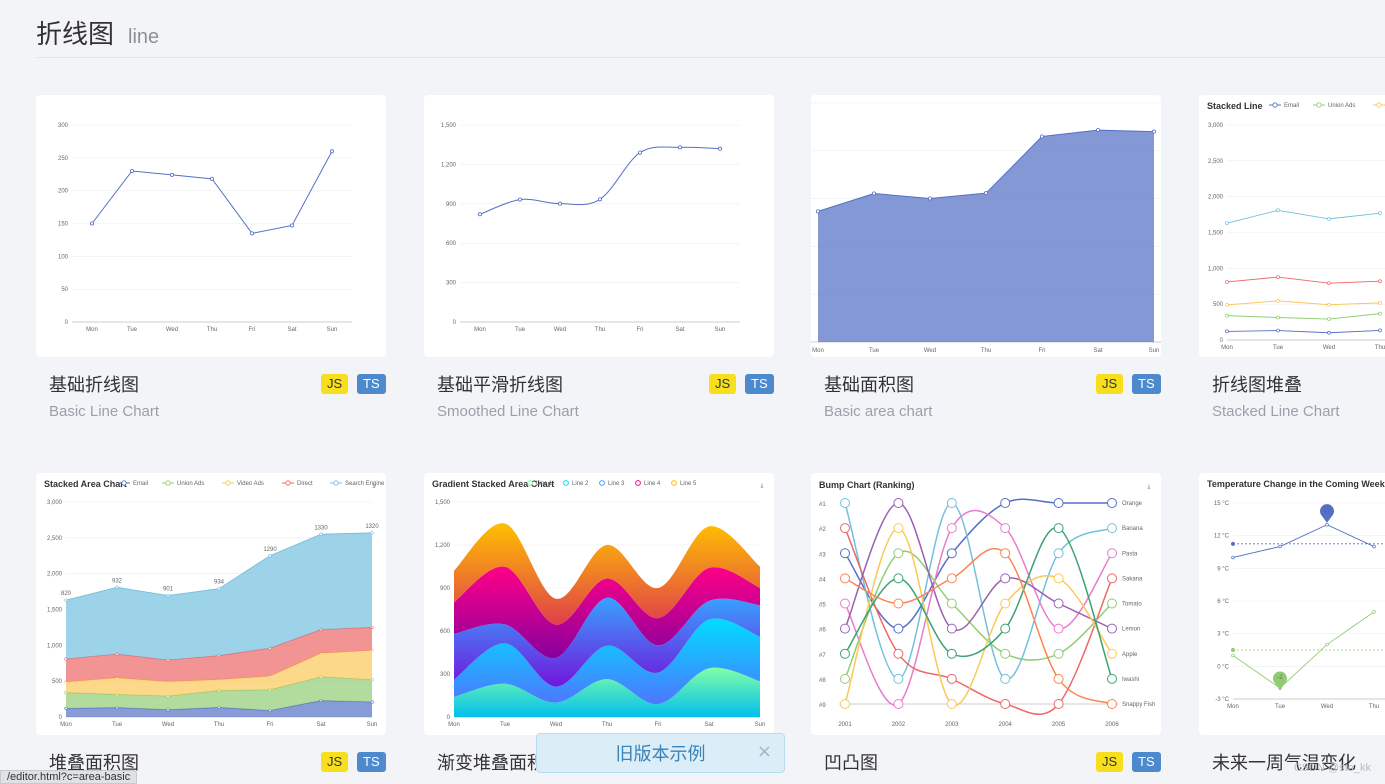 The image size is (1385, 784). Describe the element at coordinates (1284, 763) in the screenshot. I see `card-title: 未来一周气温变化` at that location.